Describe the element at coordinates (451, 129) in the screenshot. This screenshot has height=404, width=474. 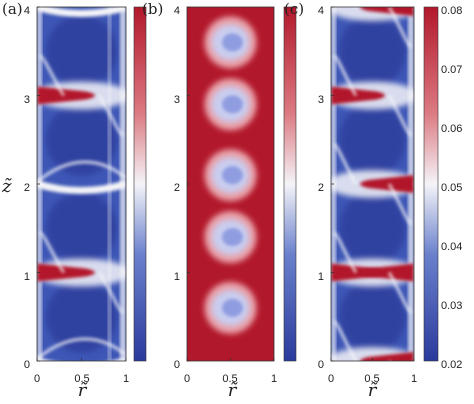
I see `colorbar-tick-0.06: 0.06` at that location.